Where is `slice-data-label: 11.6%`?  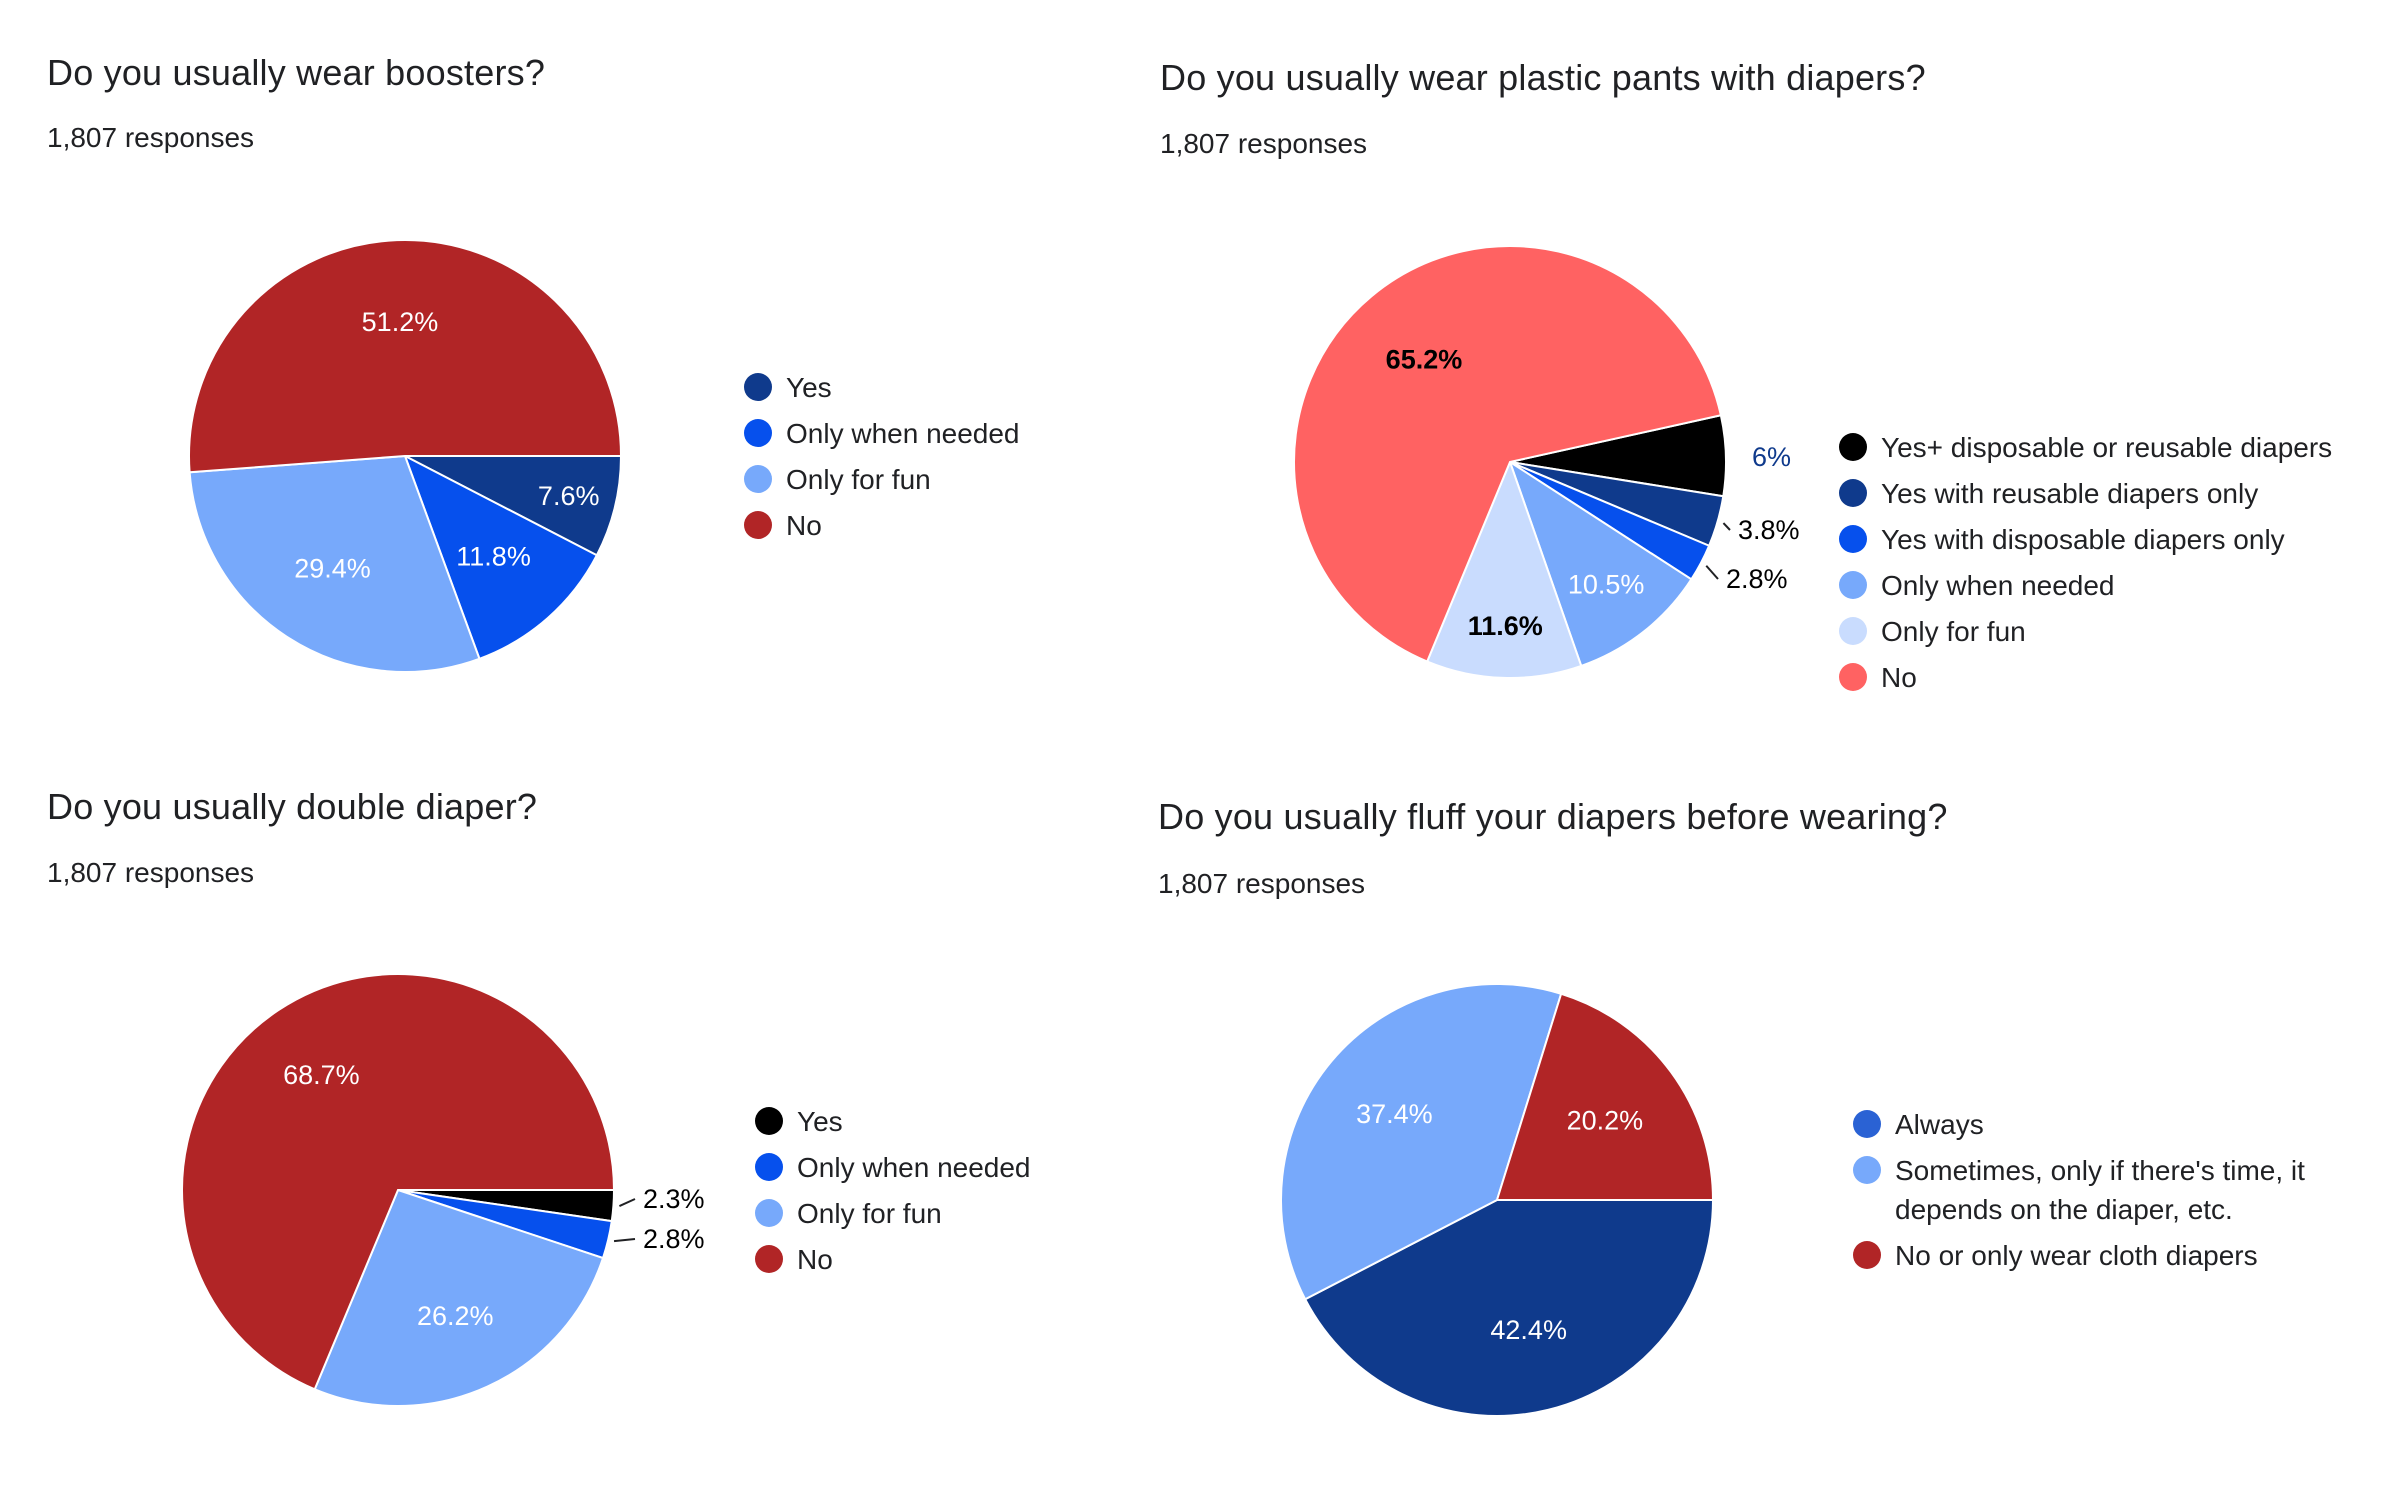 slice-data-label: 11.6% is located at coordinates (1505, 626).